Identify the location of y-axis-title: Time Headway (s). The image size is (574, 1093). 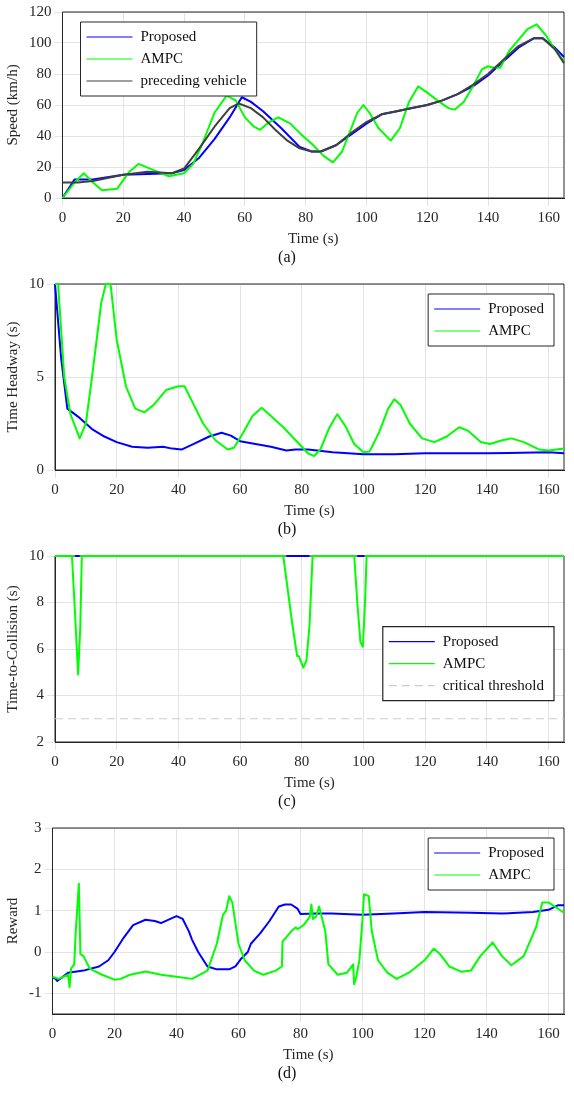
(12, 377).